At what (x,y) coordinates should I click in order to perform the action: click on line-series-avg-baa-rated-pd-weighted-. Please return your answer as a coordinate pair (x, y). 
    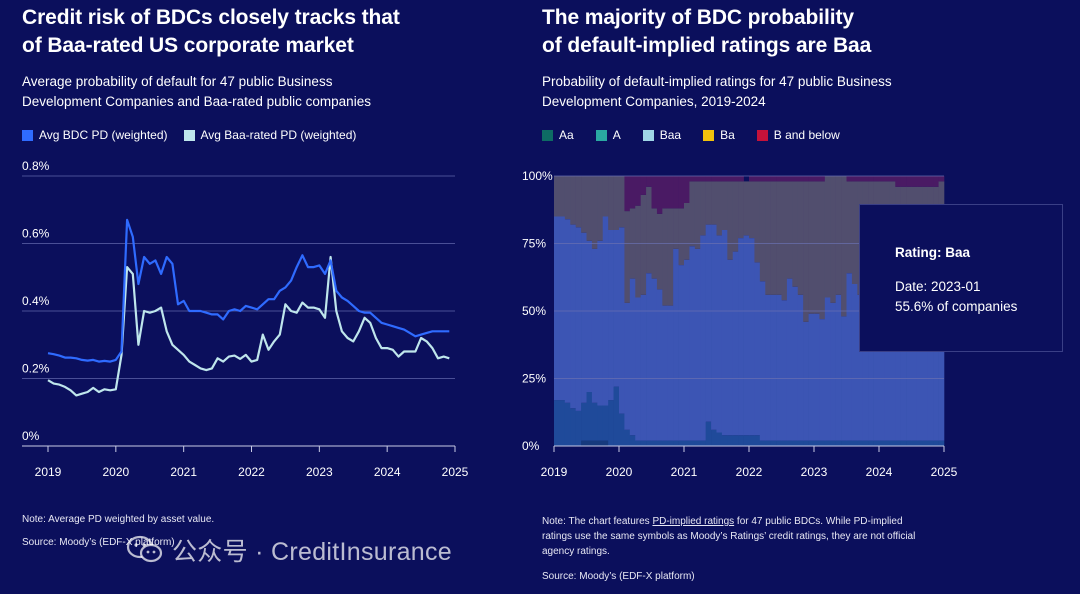
    Looking at the image, I should click on (248, 326).